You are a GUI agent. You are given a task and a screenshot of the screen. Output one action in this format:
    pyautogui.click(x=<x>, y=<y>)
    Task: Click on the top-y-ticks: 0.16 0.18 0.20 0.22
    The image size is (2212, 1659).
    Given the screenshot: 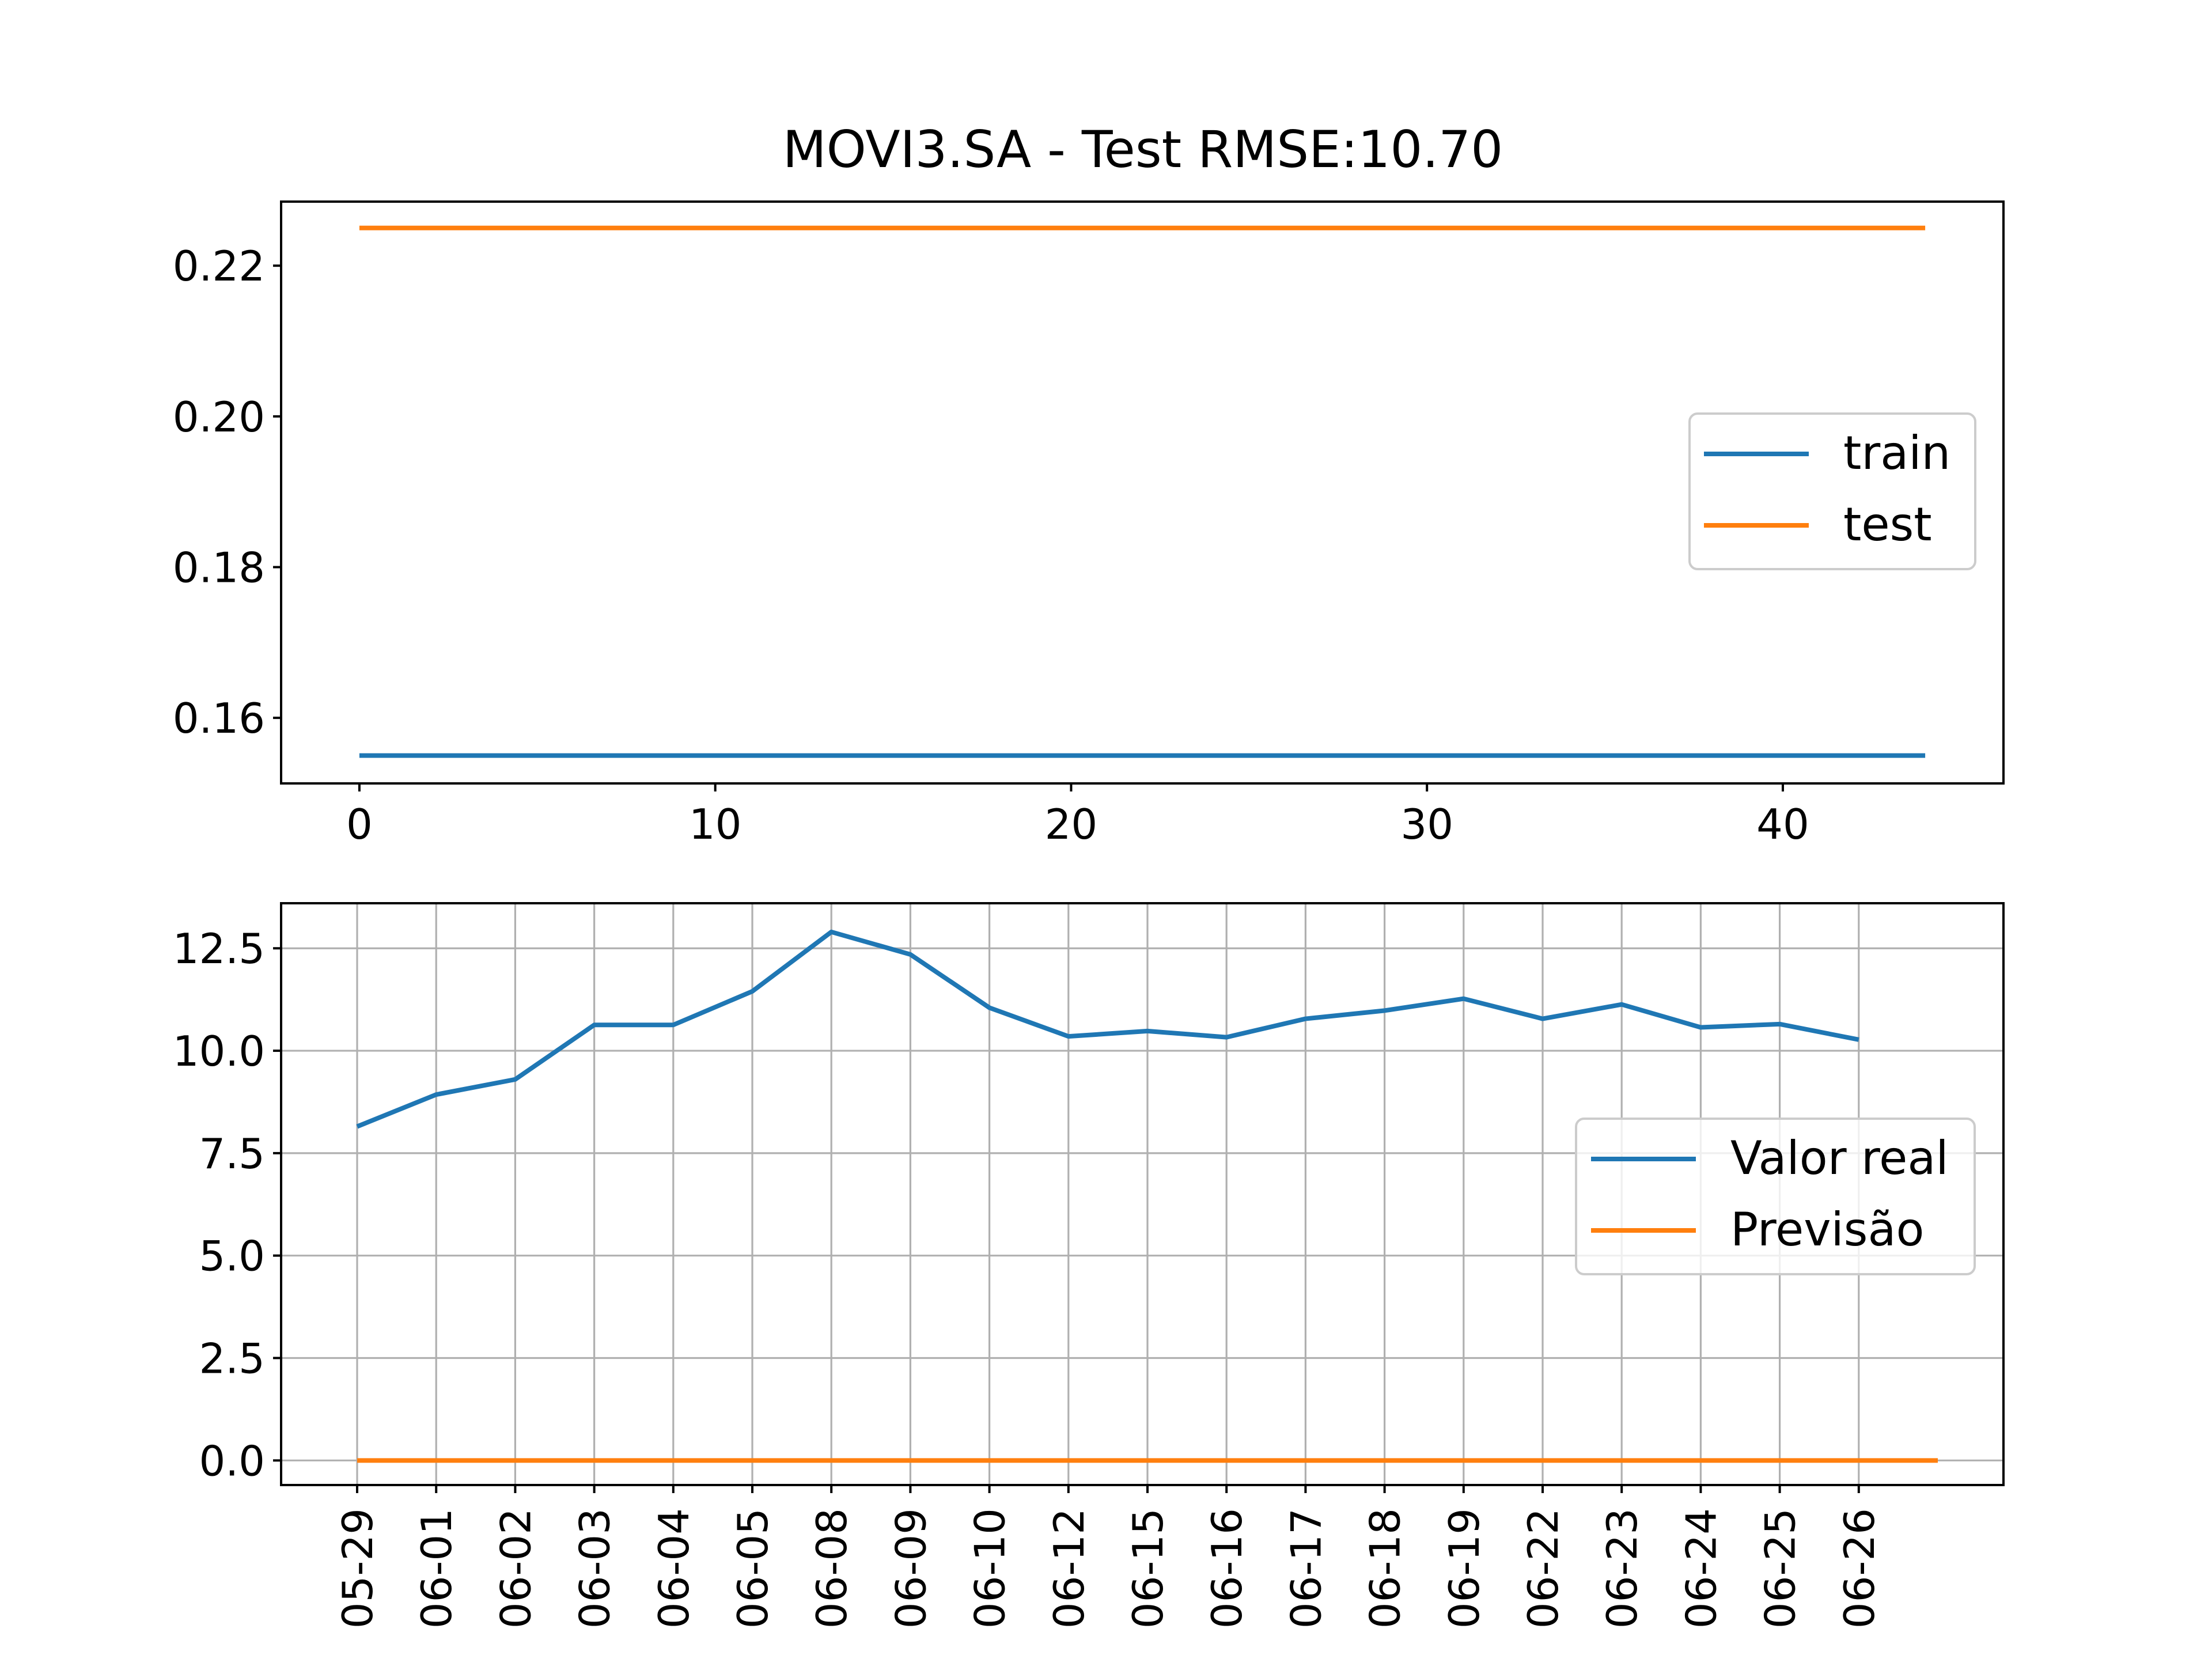 What is the action you would take?
    pyautogui.click(x=227, y=492)
    